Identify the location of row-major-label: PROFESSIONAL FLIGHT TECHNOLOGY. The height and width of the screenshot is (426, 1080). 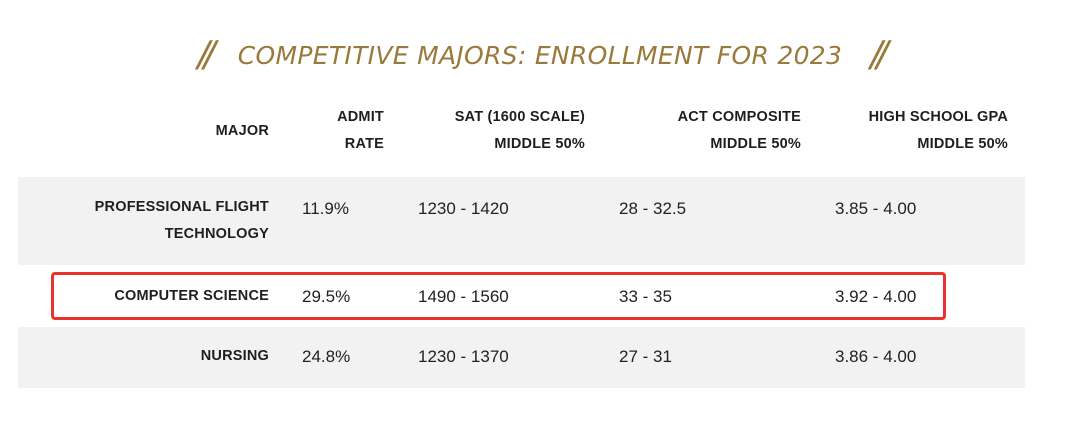
(154, 221).